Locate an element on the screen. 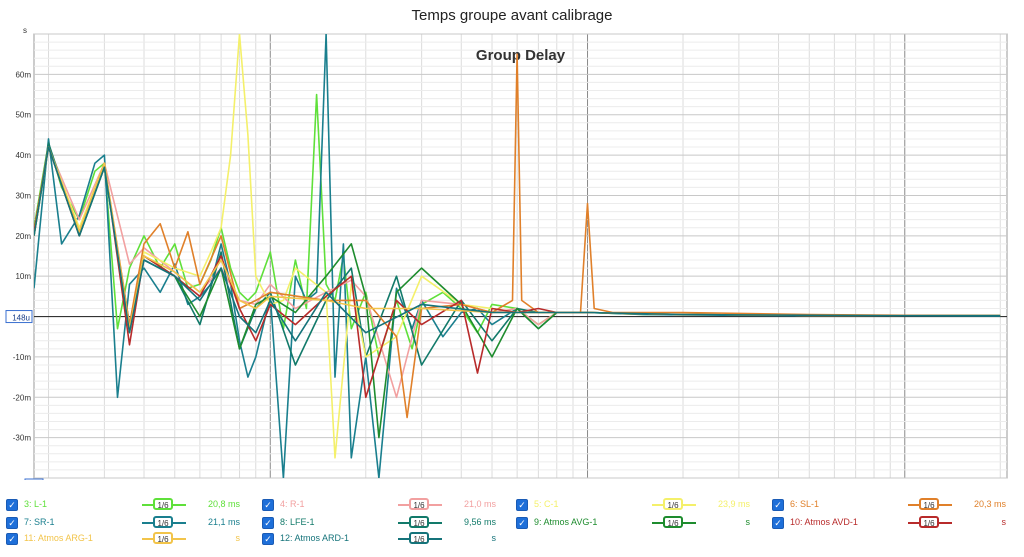  legend-series-name: 12: Atmos ARD-1 is located at coordinates (315, 538).